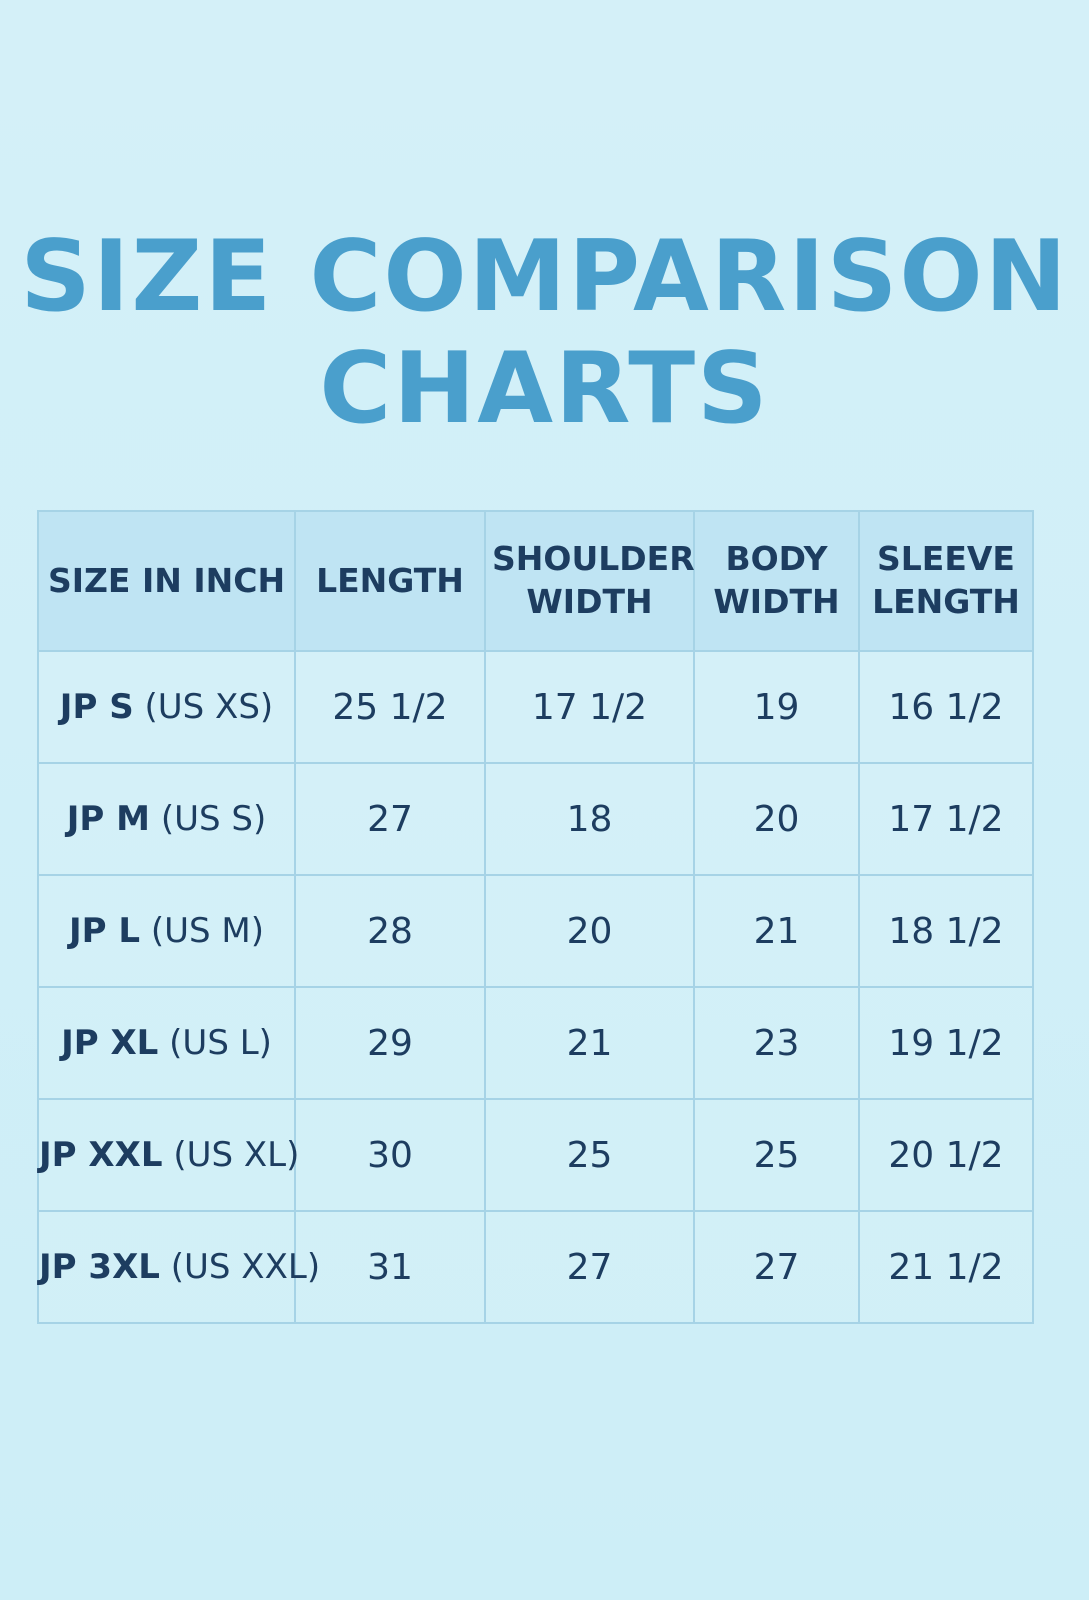  What do you see at coordinates (776, 707) in the screenshot?
I see `measurement-cell: 19` at bounding box center [776, 707].